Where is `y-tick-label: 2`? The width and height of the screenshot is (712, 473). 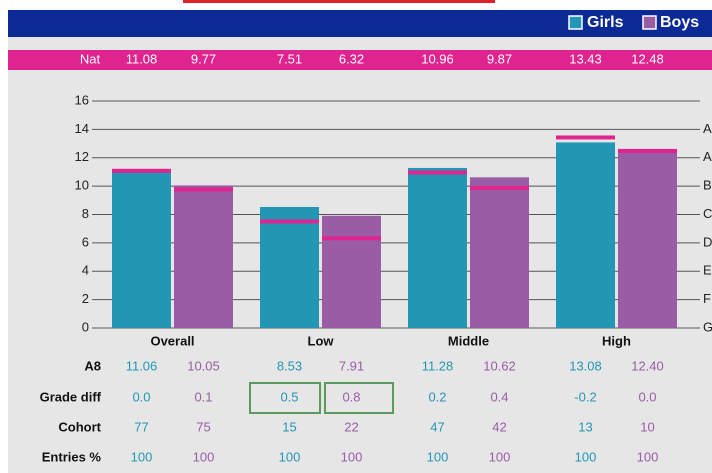
y-tick-label: 2 is located at coordinates (85, 298).